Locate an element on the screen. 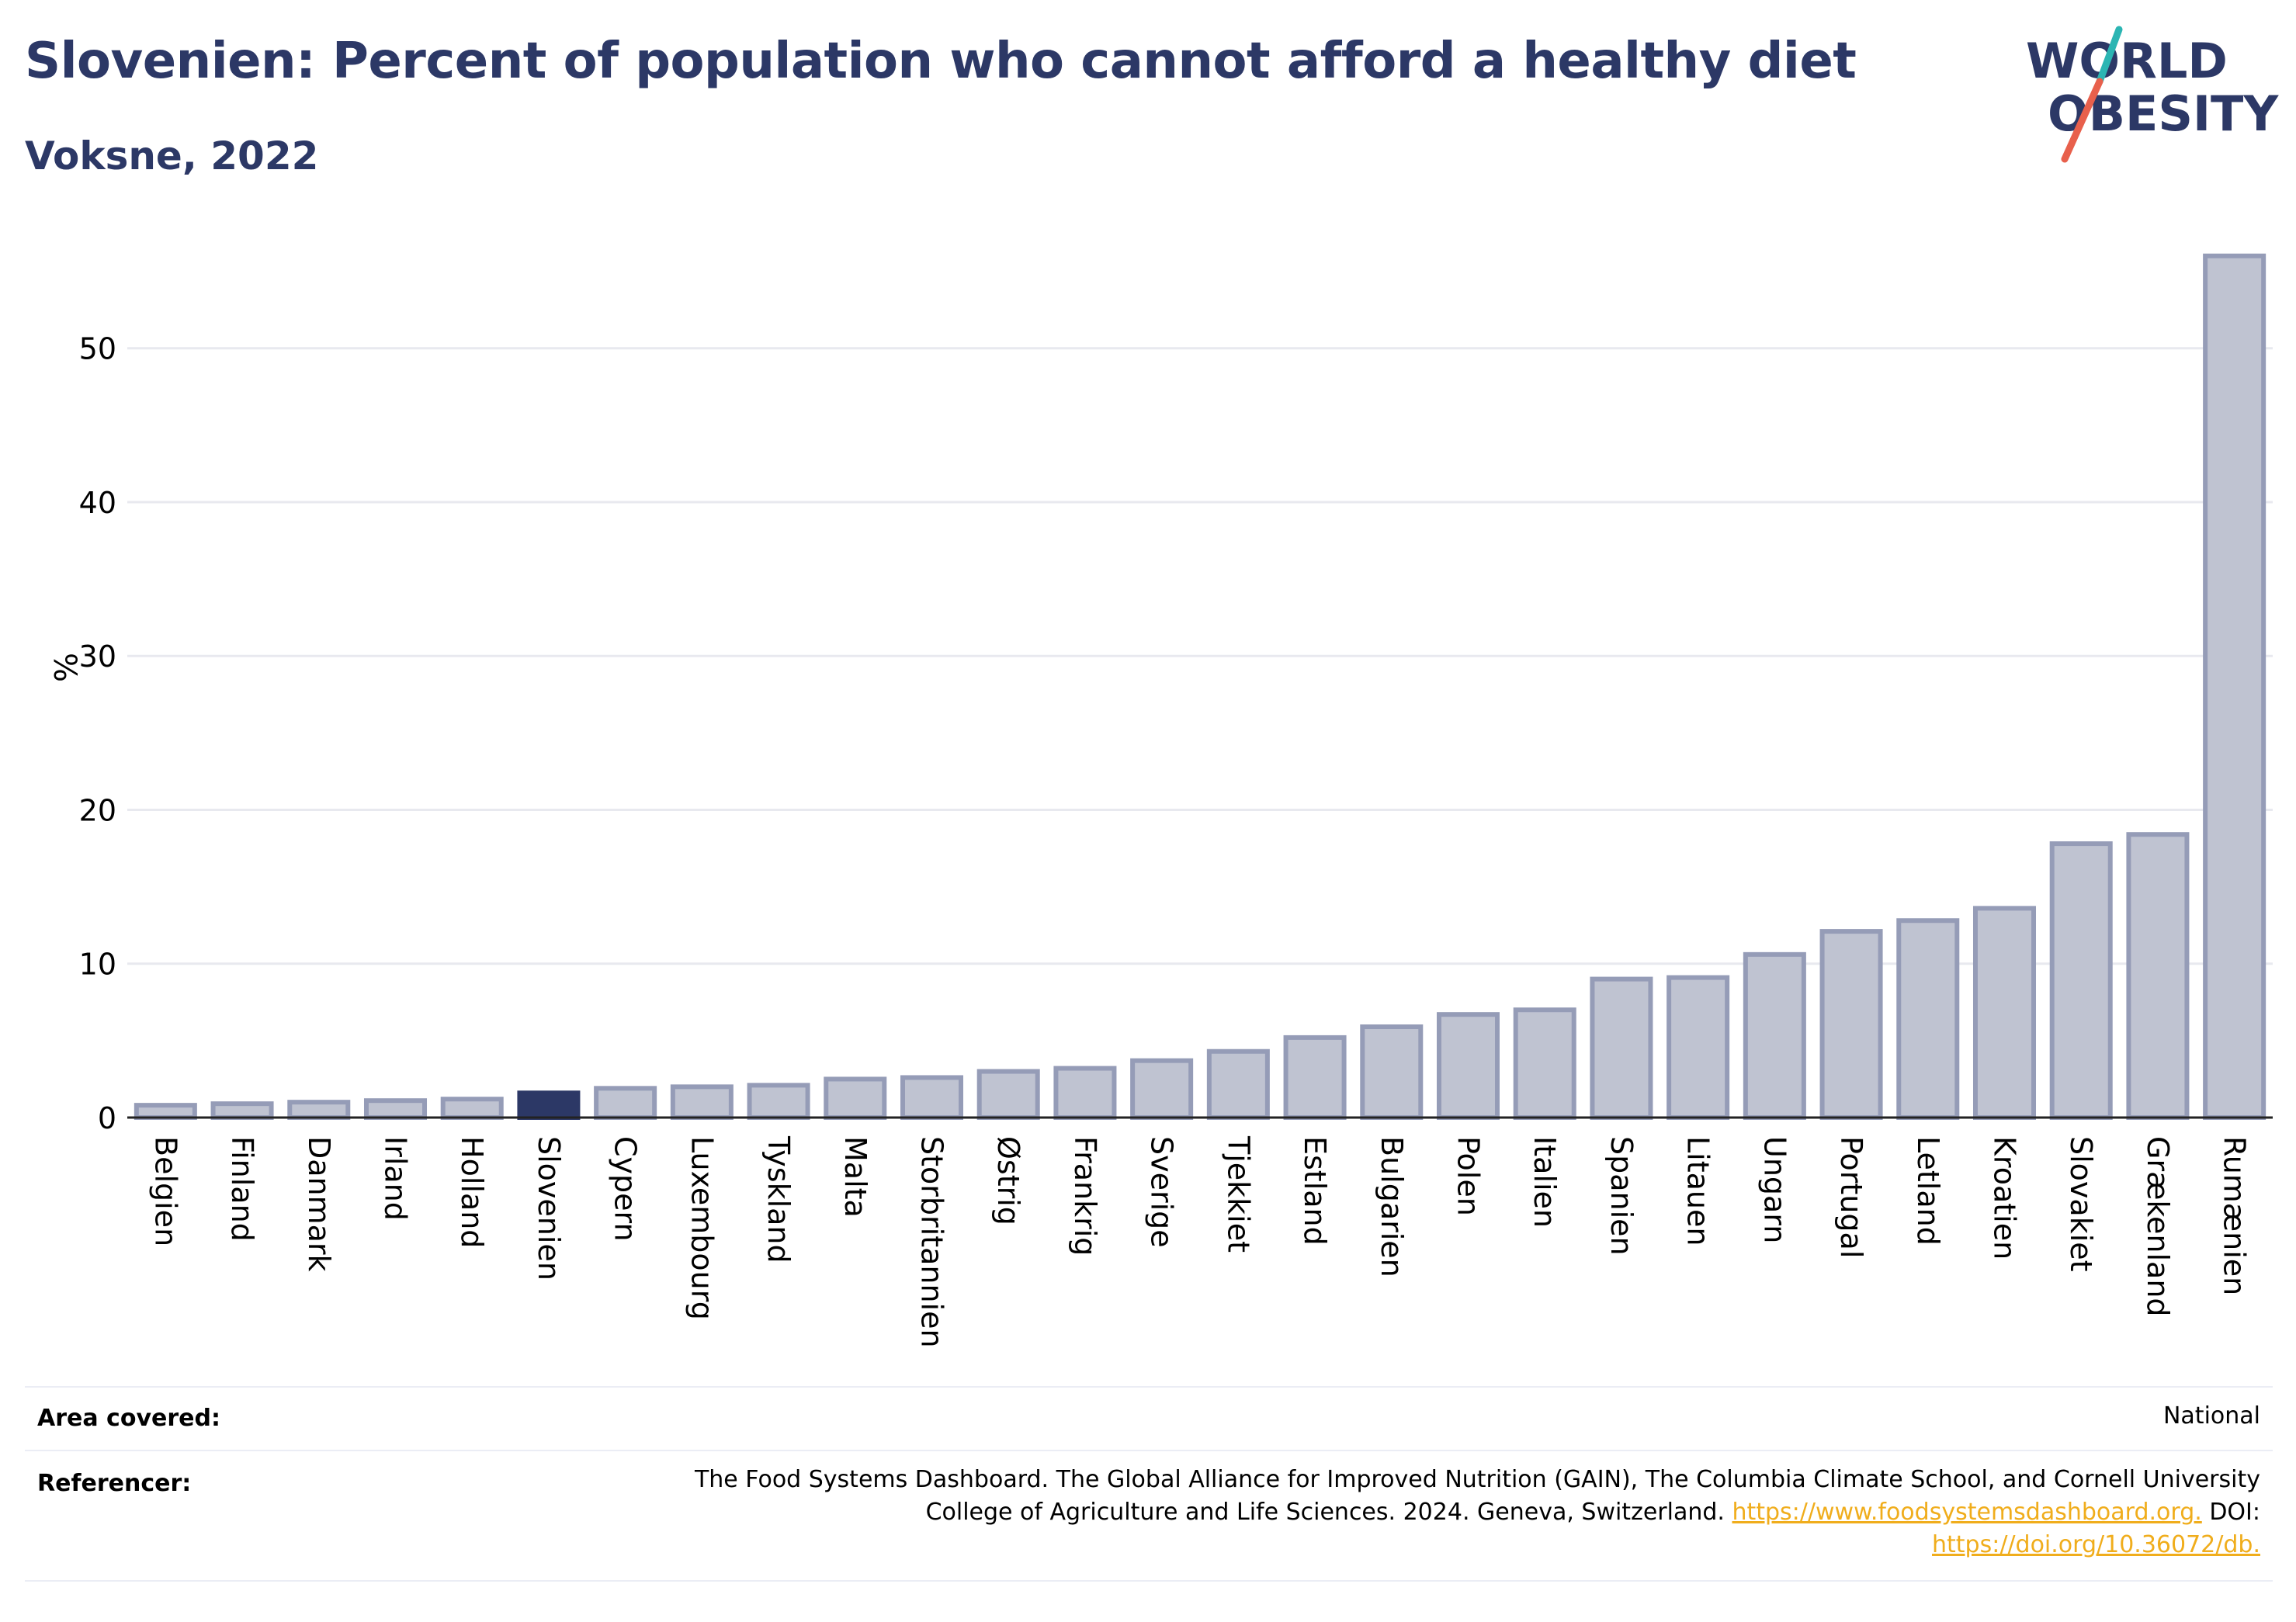 Image resolution: width=2296 pixels, height=1622 pixels. bar-ungarn is located at coordinates (1774, 1036).